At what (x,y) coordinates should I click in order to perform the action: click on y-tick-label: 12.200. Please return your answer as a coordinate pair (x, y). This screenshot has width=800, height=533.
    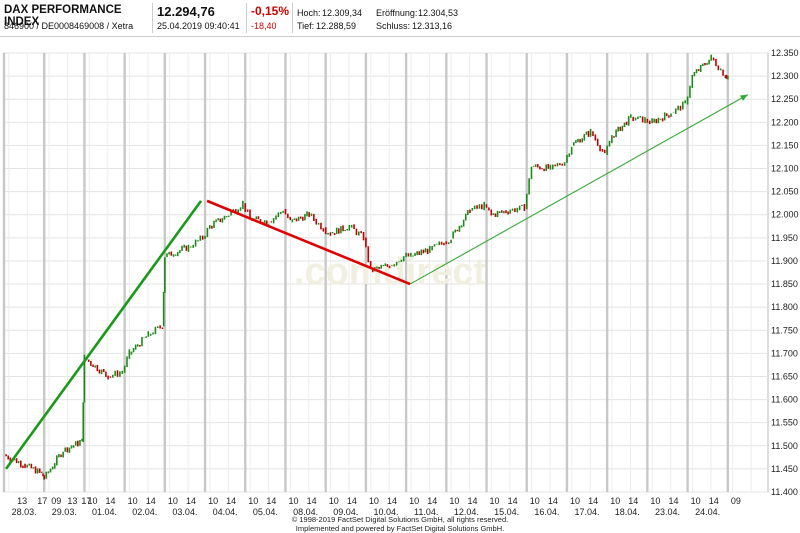
    Looking at the image, I should click on (785, 122).